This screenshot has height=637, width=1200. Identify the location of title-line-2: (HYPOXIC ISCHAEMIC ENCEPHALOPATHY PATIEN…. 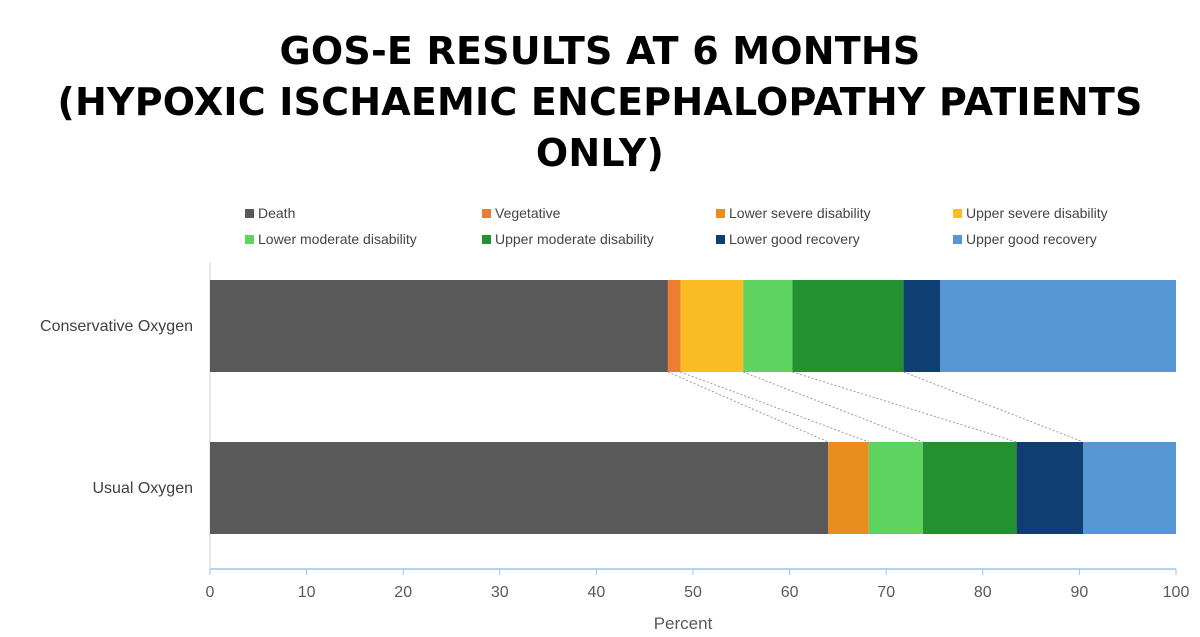
(600, 127).